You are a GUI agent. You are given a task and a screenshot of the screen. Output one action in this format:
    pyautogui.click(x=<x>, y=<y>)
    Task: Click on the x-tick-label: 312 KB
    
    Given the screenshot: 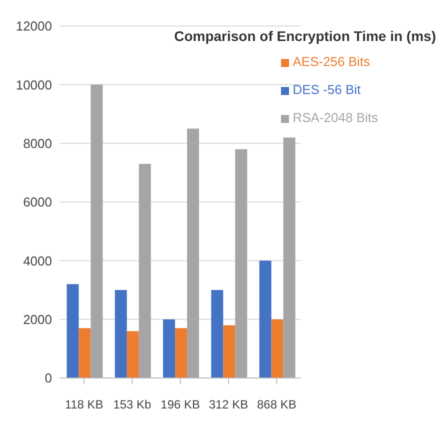 What is the action you would take?
    pyautogui.click(x=228, y=405)
    